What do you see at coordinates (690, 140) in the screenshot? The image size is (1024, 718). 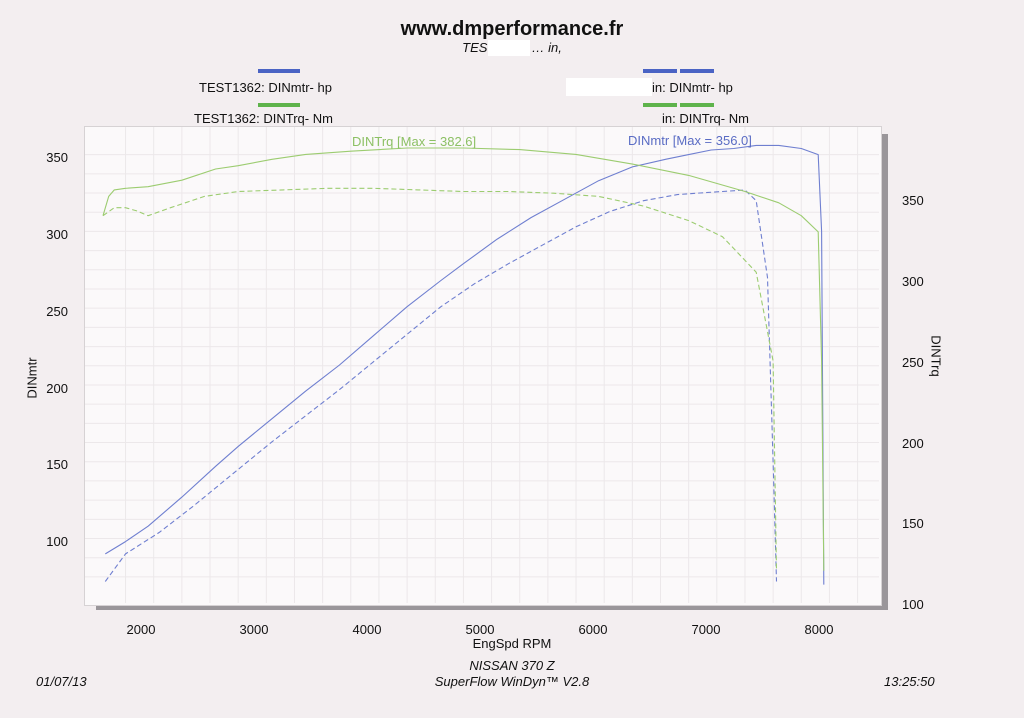 I see `power-max-label: DINmtr [Max = 356.0]` at bounding box center [690, 140].